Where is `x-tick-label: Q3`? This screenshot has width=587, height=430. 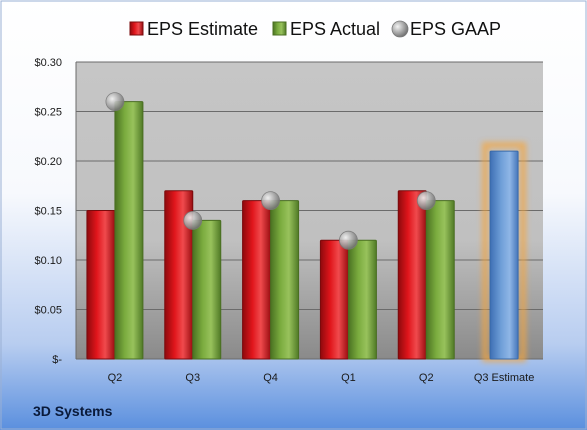
x-tick-label: Q3 is located at coordinates (192, 378).